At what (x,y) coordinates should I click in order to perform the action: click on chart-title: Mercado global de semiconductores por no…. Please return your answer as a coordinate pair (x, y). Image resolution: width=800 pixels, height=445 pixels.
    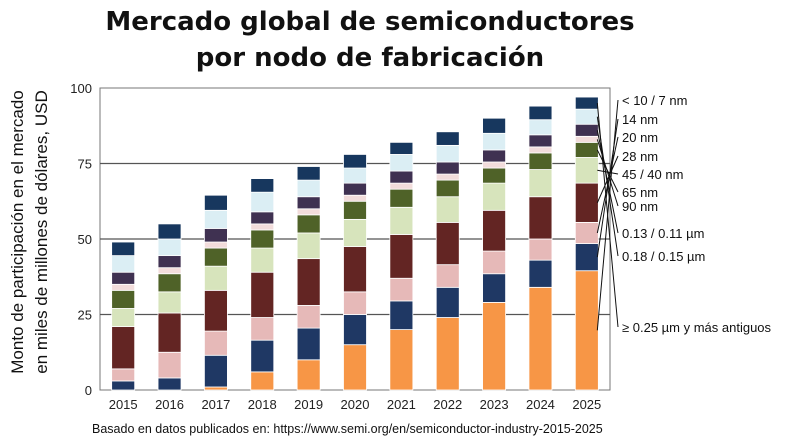
    Looking at the image, I should click on (370, 40).